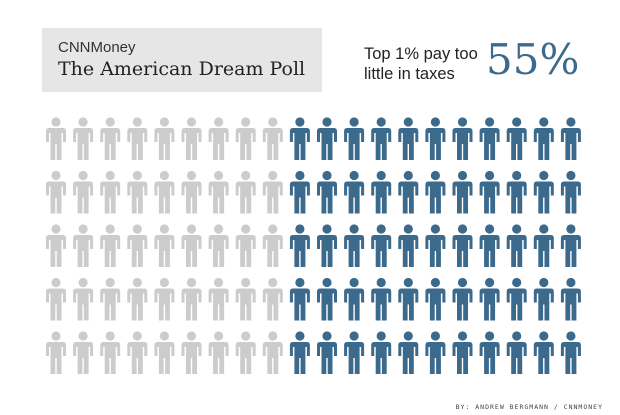 This screenshot has width=620, height=415. What do you see at coordinates (97, 47) in the screenshot?
I see `brand-name: CNNMoney` at bounding box center [97, 47].